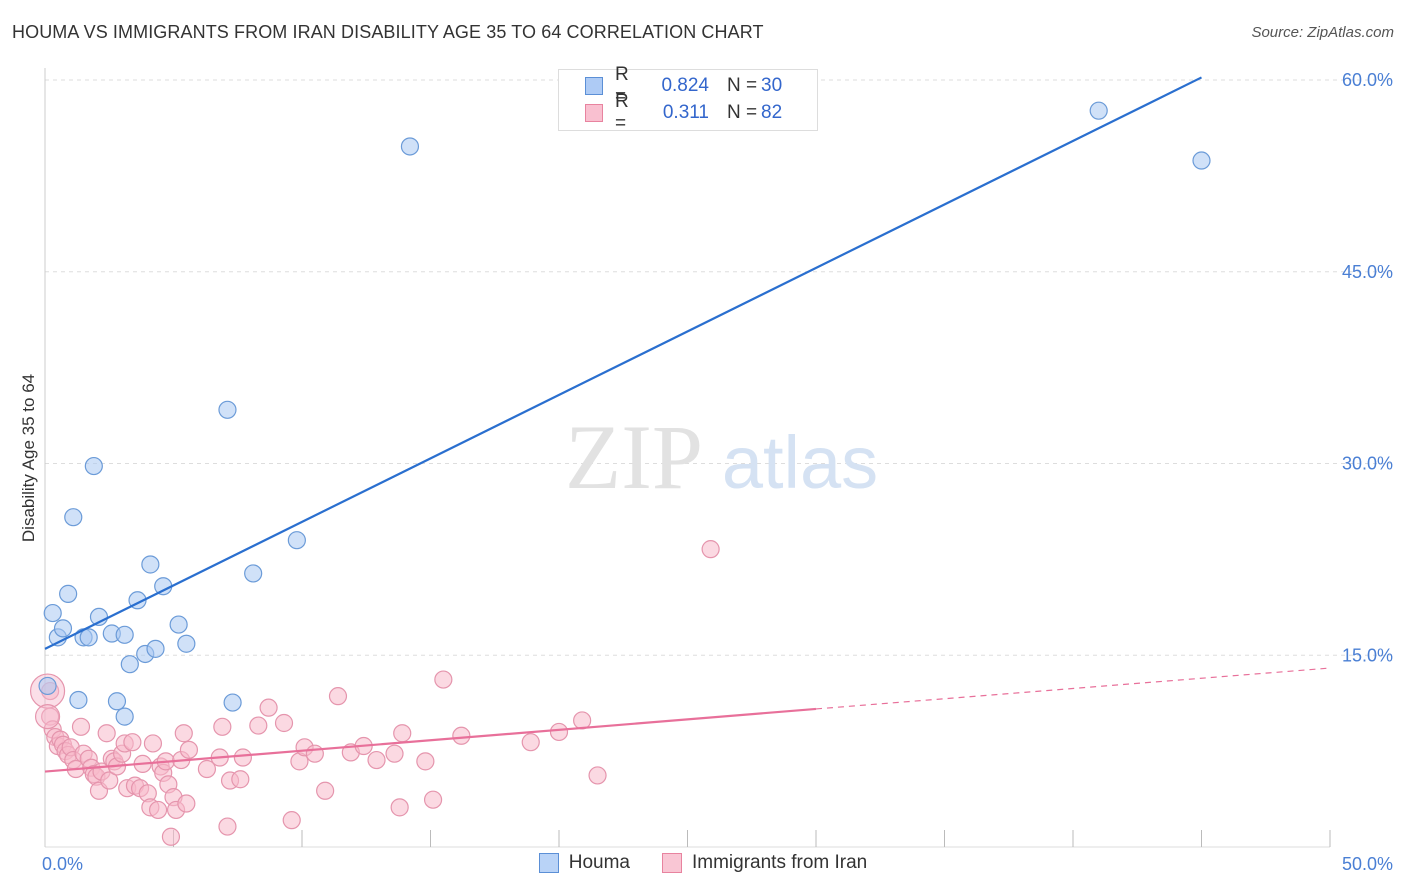 This screenshot has height=892, width=1406. What do you see at coordinates (1367, 272) in the screenshot?
I see `y-tick-label: 45.0%` at bounding box center [1367, 272].